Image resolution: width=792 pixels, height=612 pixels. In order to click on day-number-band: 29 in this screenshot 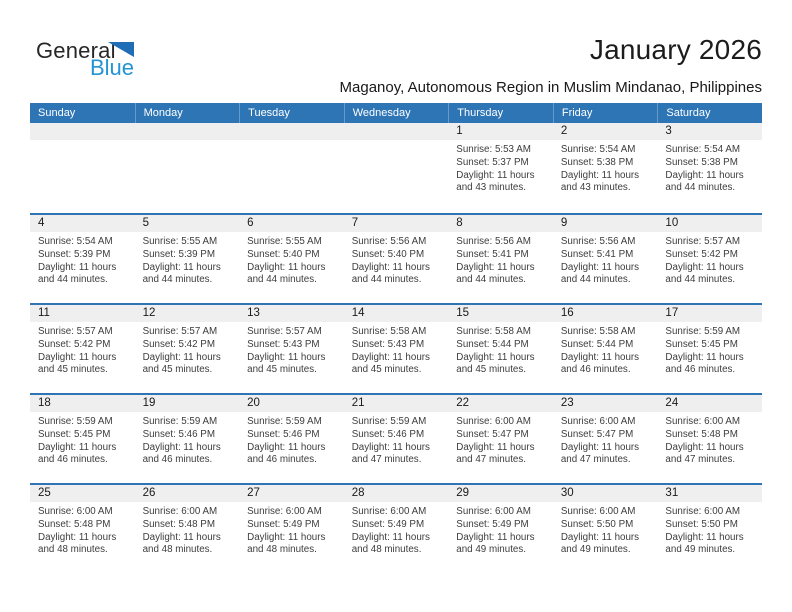, I will do `click(500, 493)`.